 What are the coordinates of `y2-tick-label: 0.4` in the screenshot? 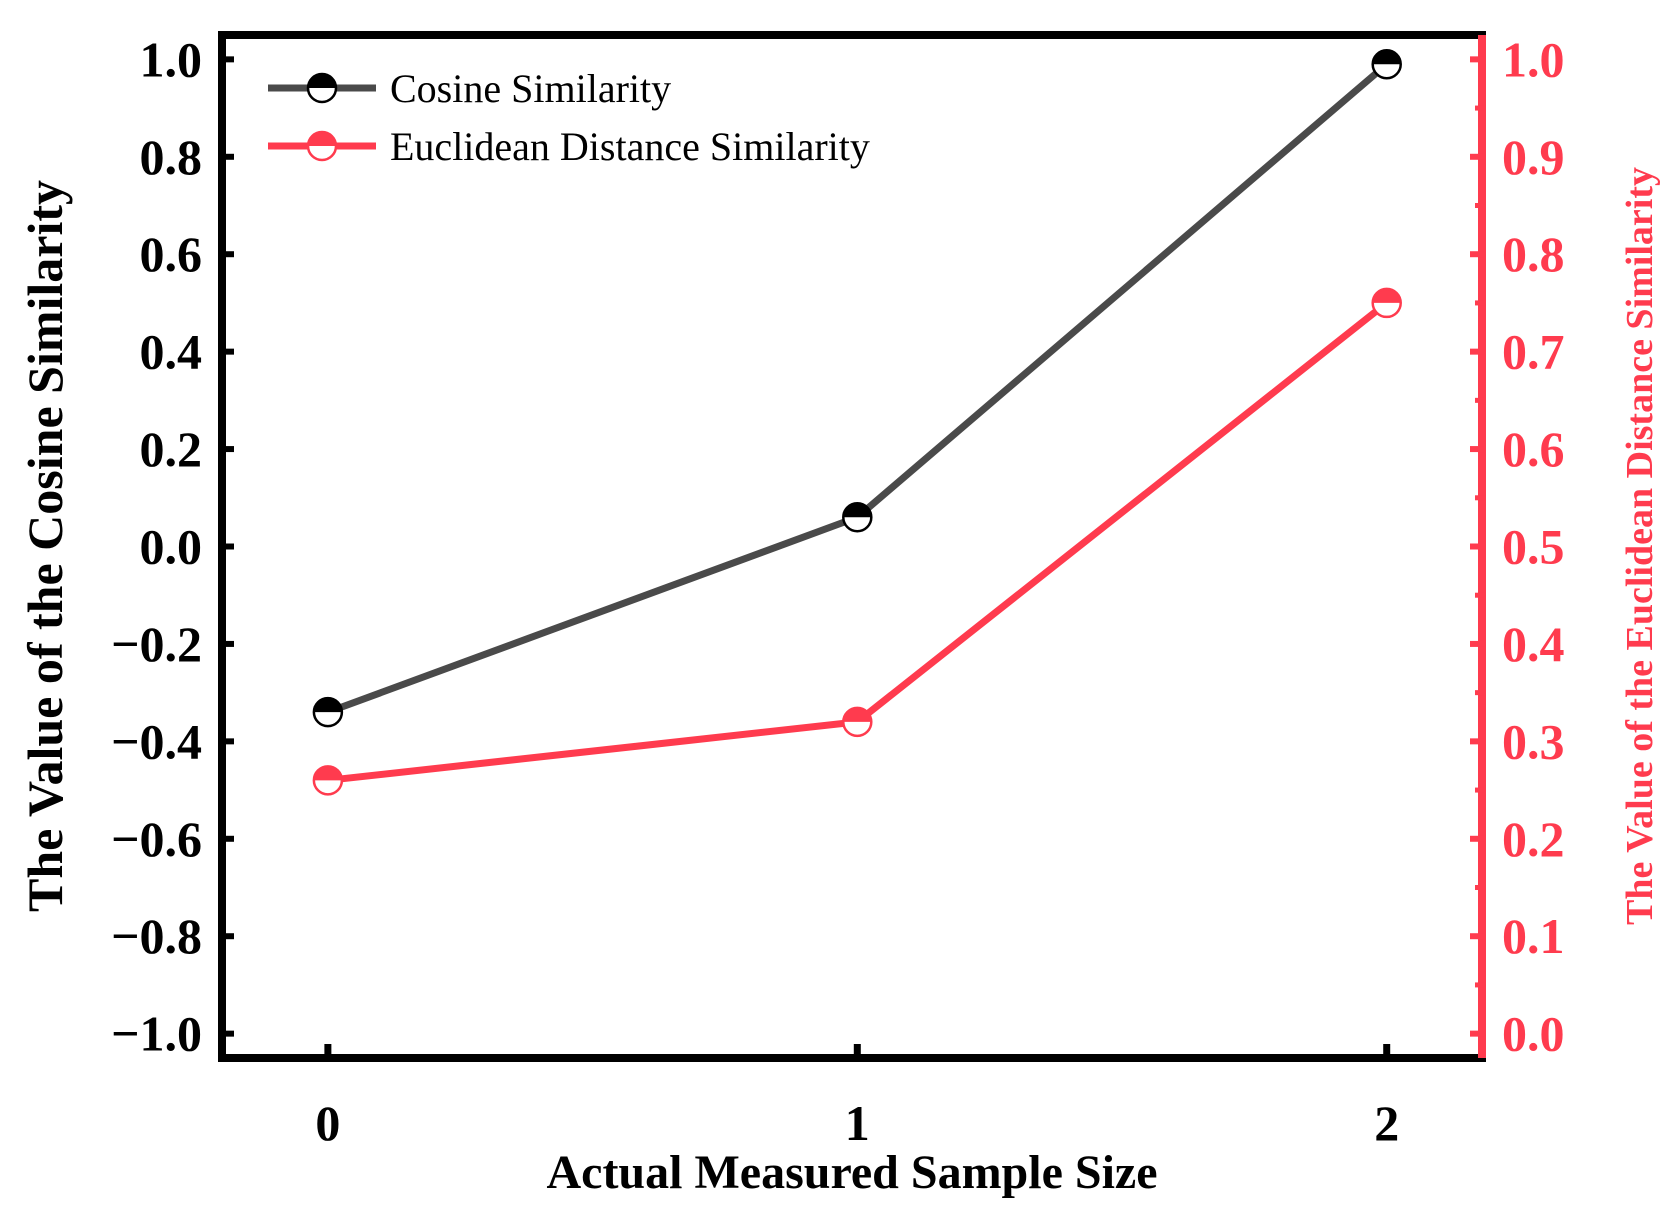 It's located at (1533, 644).